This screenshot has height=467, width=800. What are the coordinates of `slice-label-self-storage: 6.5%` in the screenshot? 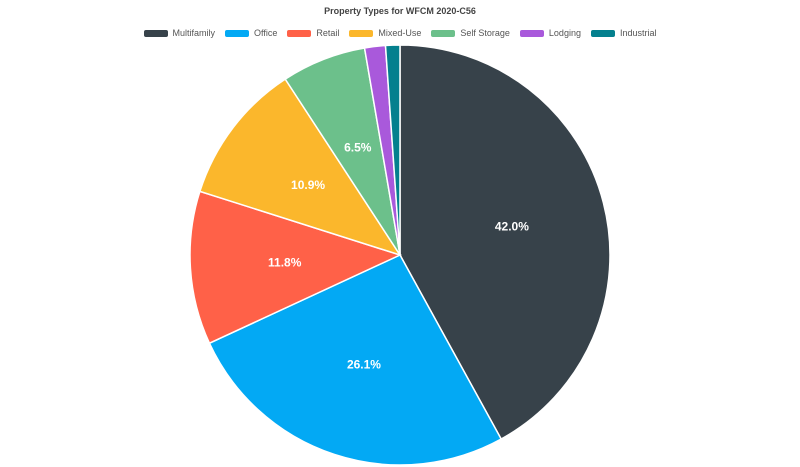 It's located at (358, 147).